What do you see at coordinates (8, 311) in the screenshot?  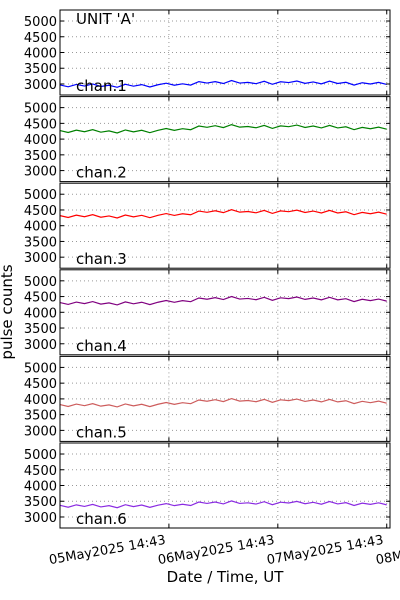 I see `y-axis-label: pulse counts` at bounding box center [8, 311].